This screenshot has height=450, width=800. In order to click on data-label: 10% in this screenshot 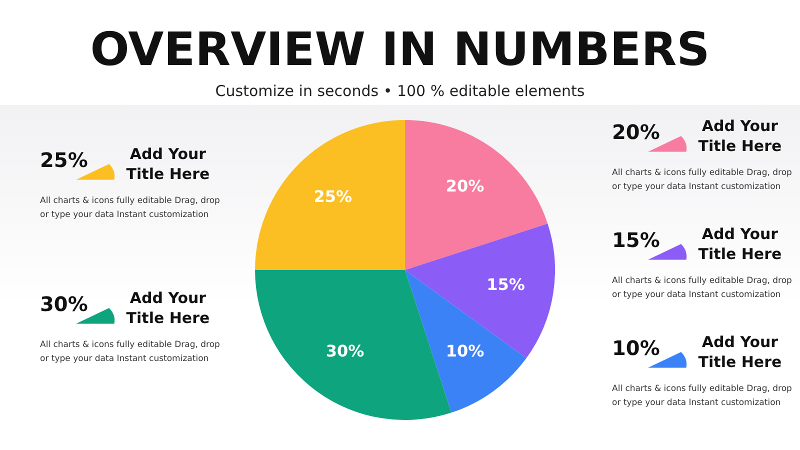, I will do `click(465, 351)`.